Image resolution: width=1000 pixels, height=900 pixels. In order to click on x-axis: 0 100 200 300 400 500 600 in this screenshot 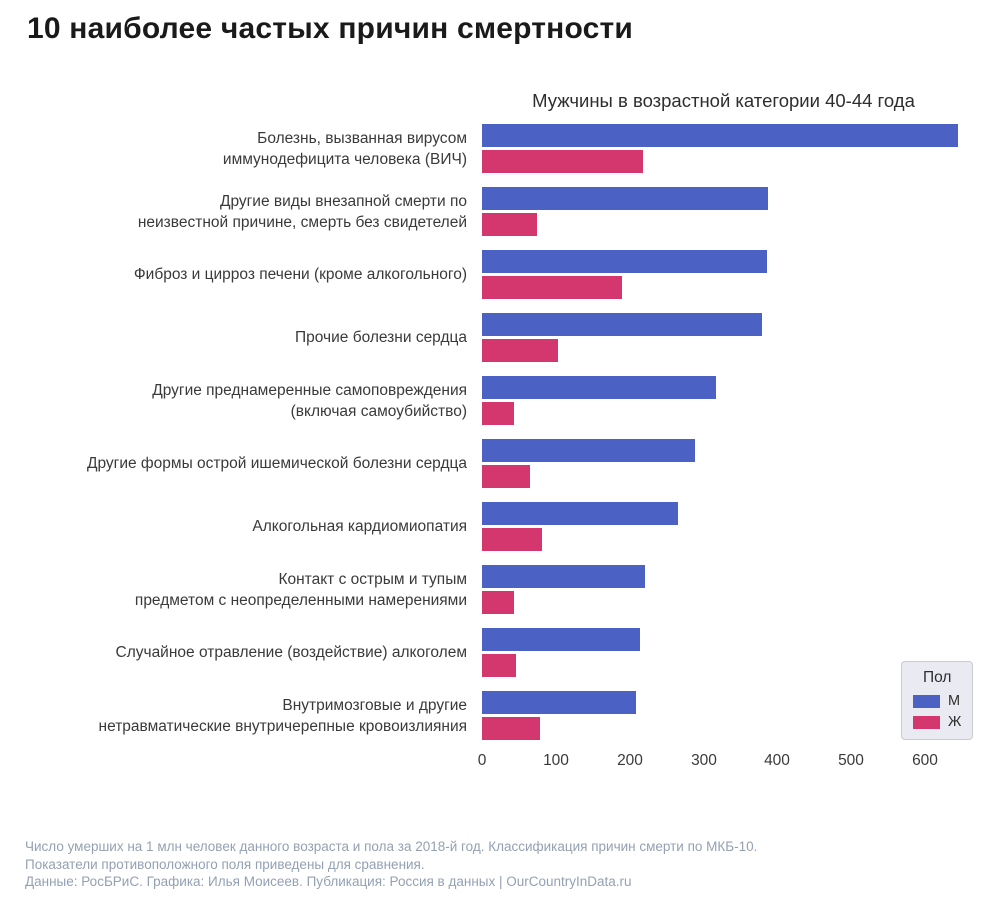, I will do `click(730, 762)`.